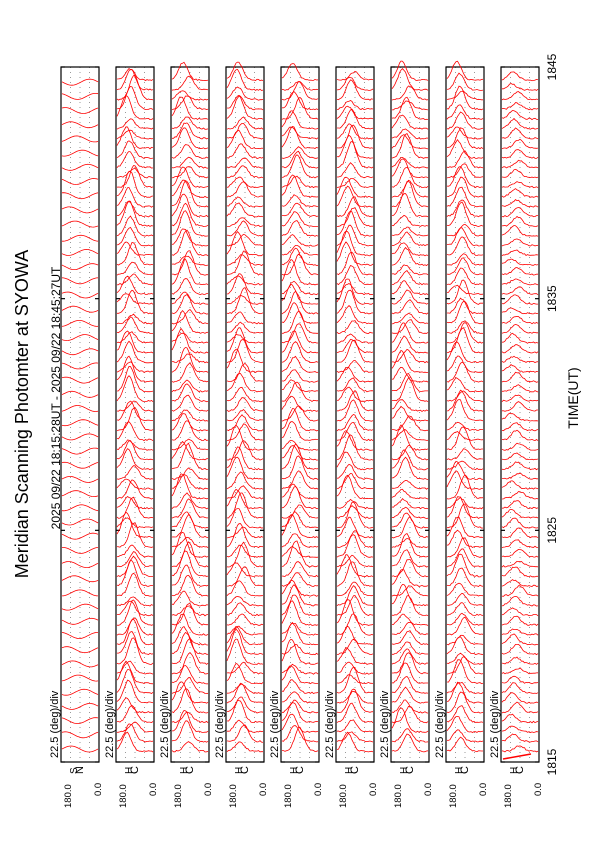 Image resolution: width=595 pixels, height=842 pixels. I want to click on panel-3: 22.5 (deg)/div 180.0 0.0 CH, so click(186, 434).